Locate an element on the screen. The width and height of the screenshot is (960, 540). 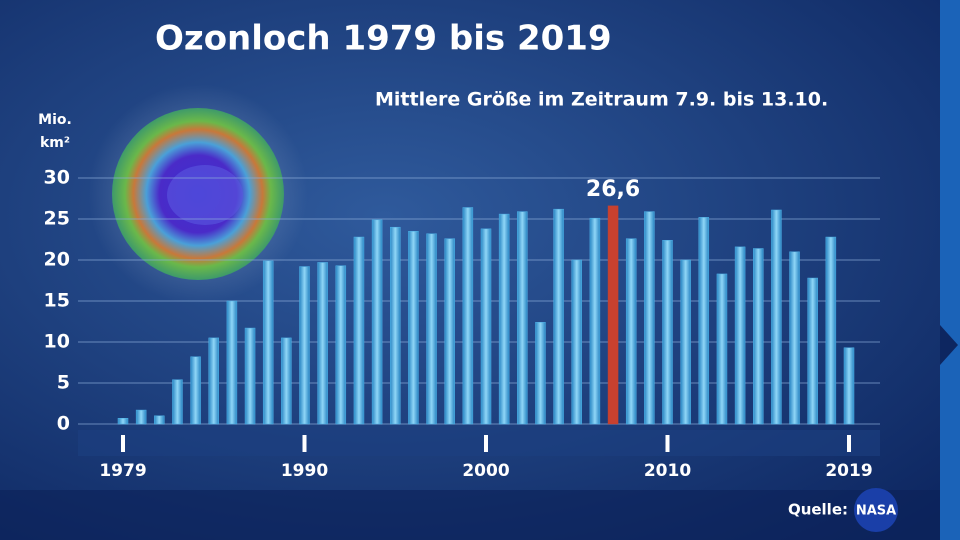
logo: NASA is located at coordinates (876, 511).